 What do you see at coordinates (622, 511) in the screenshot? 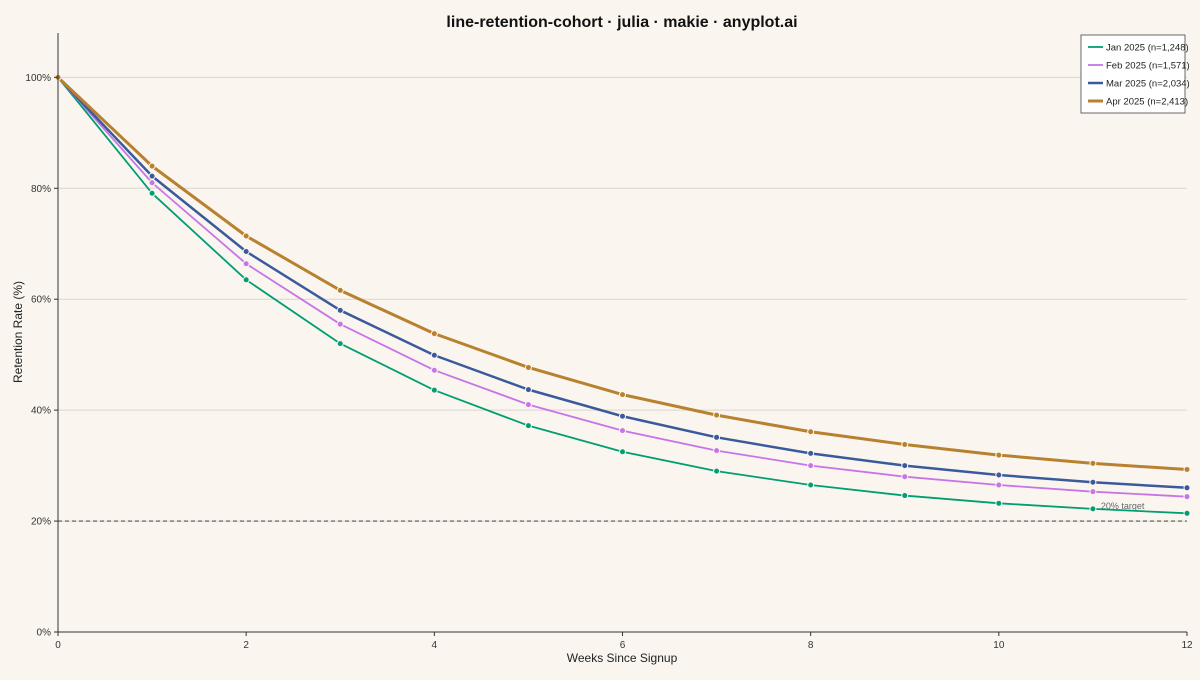
I see `reference-line-group: 20% target` at bounding box center [622, 511].